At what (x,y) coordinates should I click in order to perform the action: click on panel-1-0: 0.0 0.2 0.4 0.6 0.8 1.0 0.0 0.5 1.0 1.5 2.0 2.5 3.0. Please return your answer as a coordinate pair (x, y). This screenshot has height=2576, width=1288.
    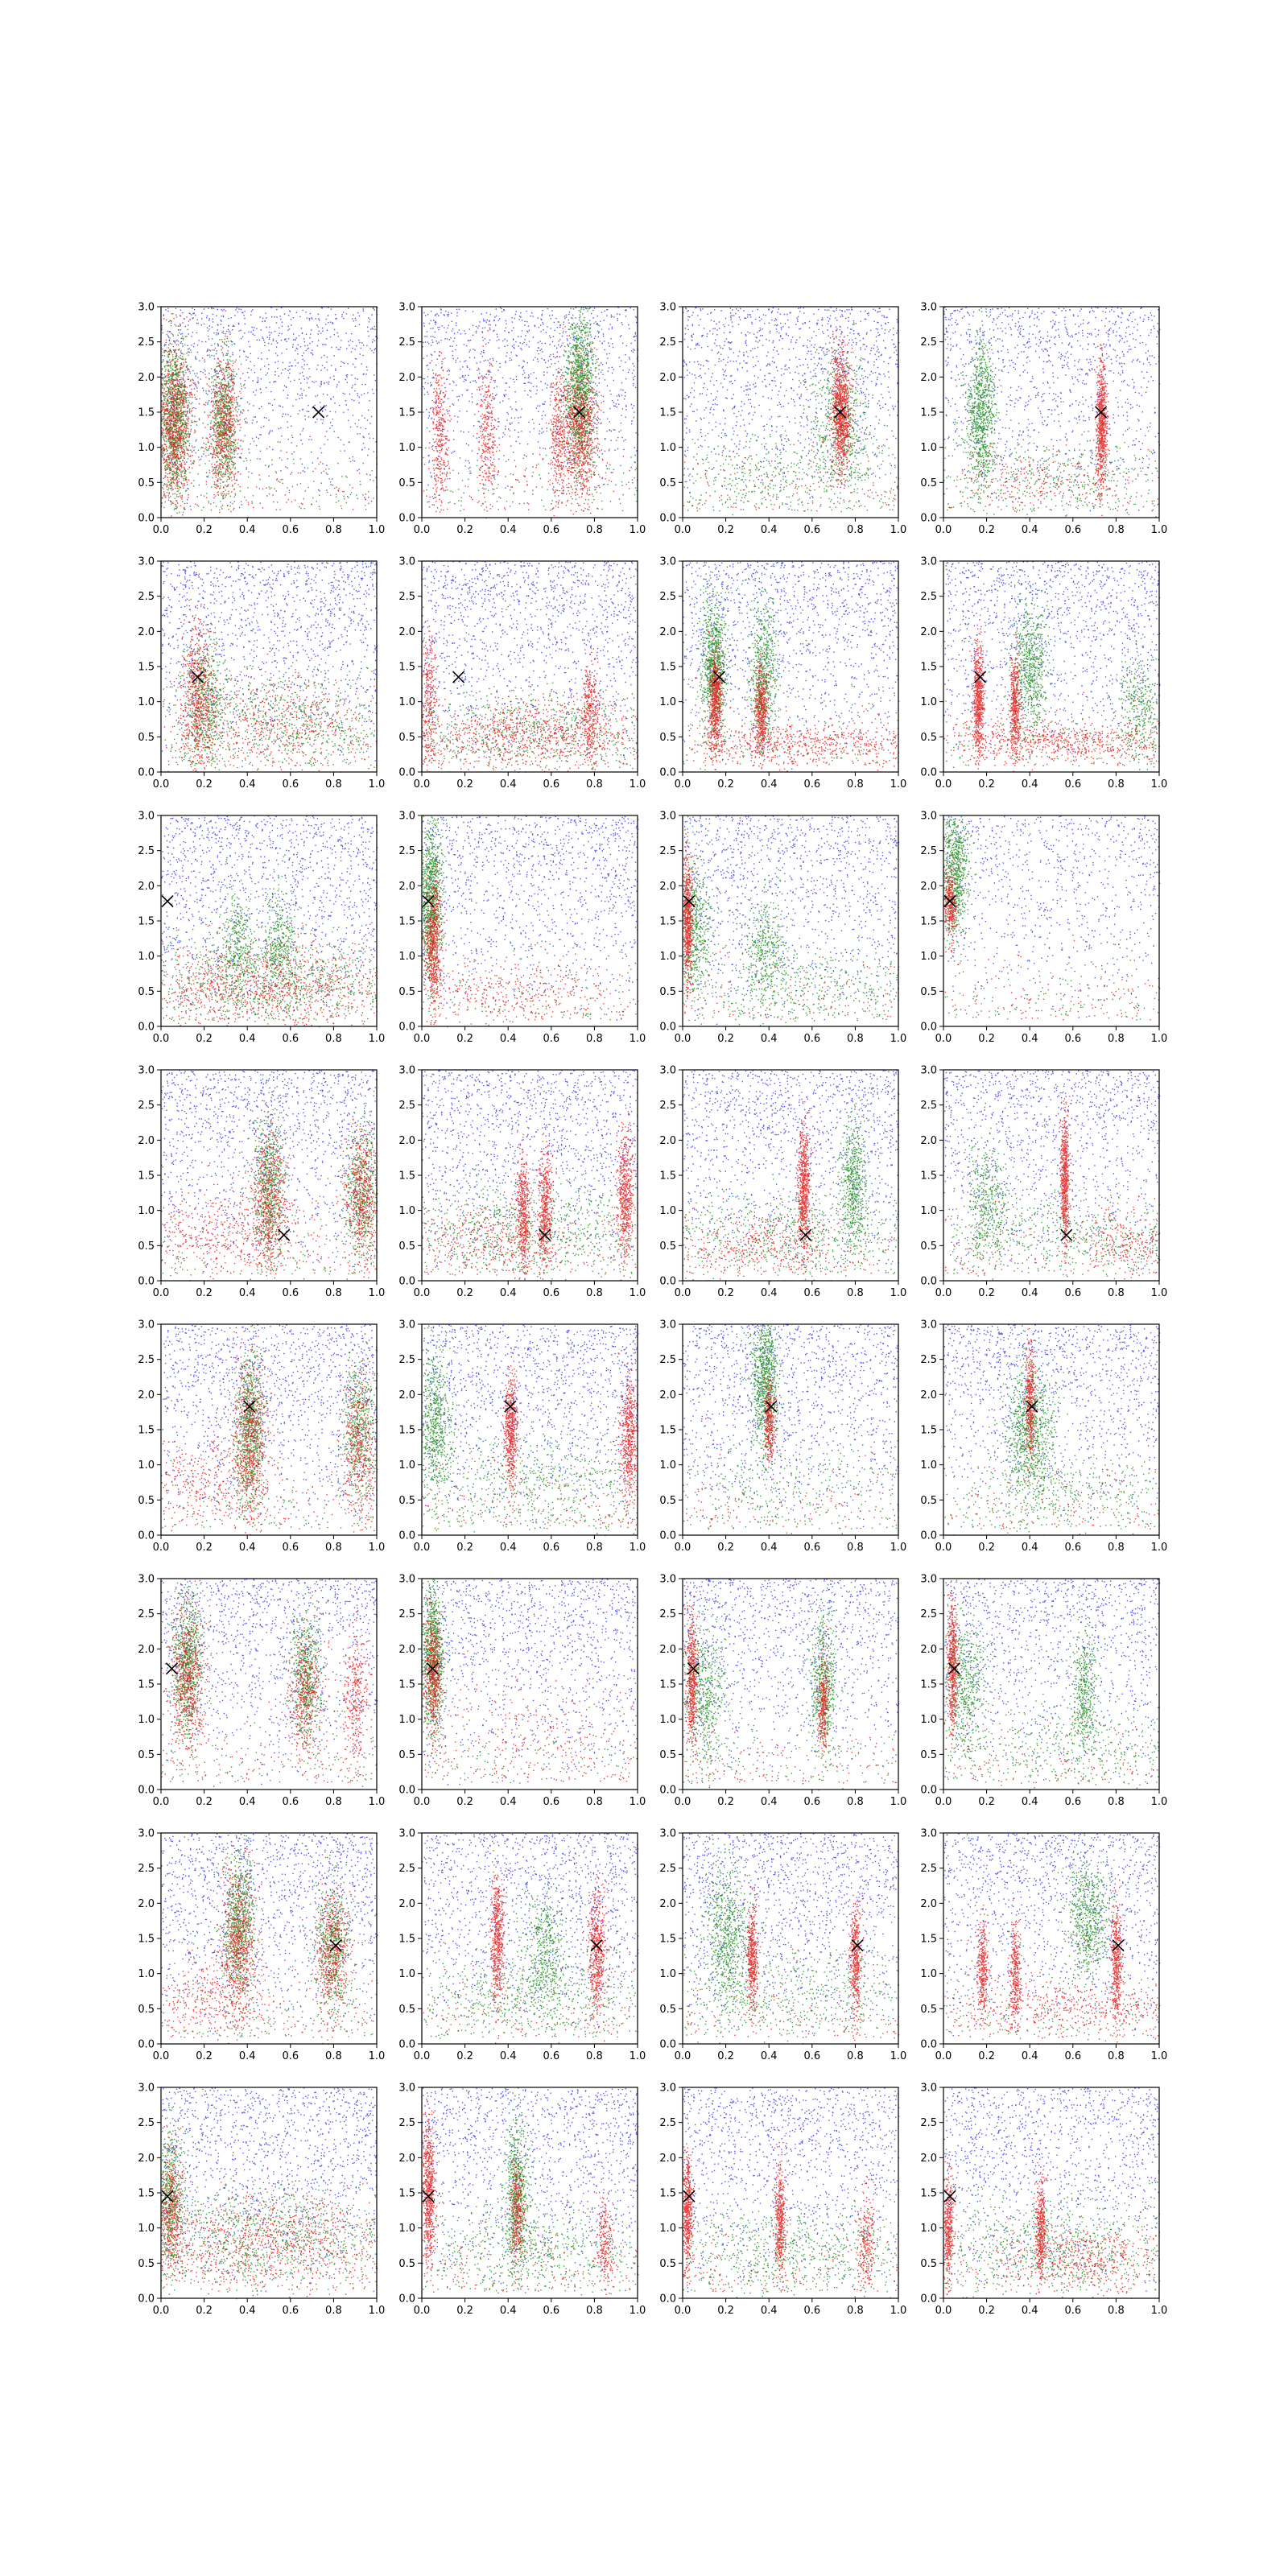
    Looking at the image, I should click on (261, 673).